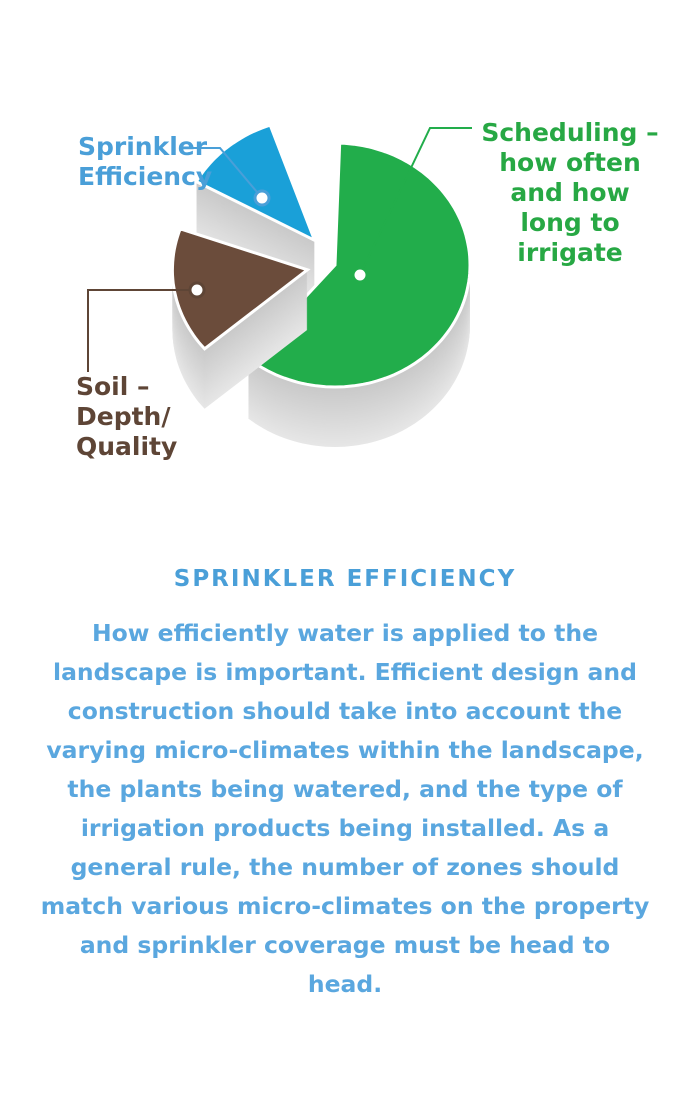  I want to click on label-line: Sprinkler, so click(143, 146).